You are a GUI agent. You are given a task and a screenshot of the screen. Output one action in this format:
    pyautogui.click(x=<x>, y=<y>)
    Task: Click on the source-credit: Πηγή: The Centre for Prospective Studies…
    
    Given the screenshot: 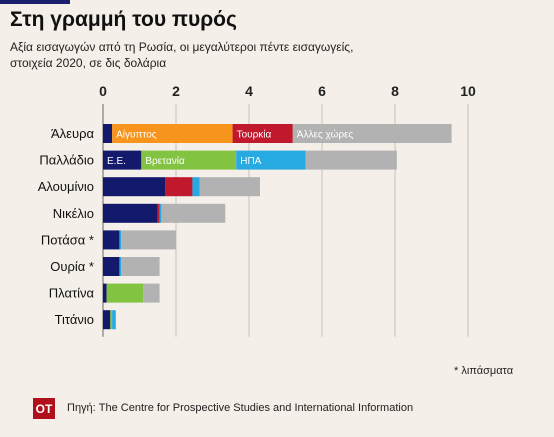 What is the action you would take?
    pyautogui.click(x=240, y=408)
    